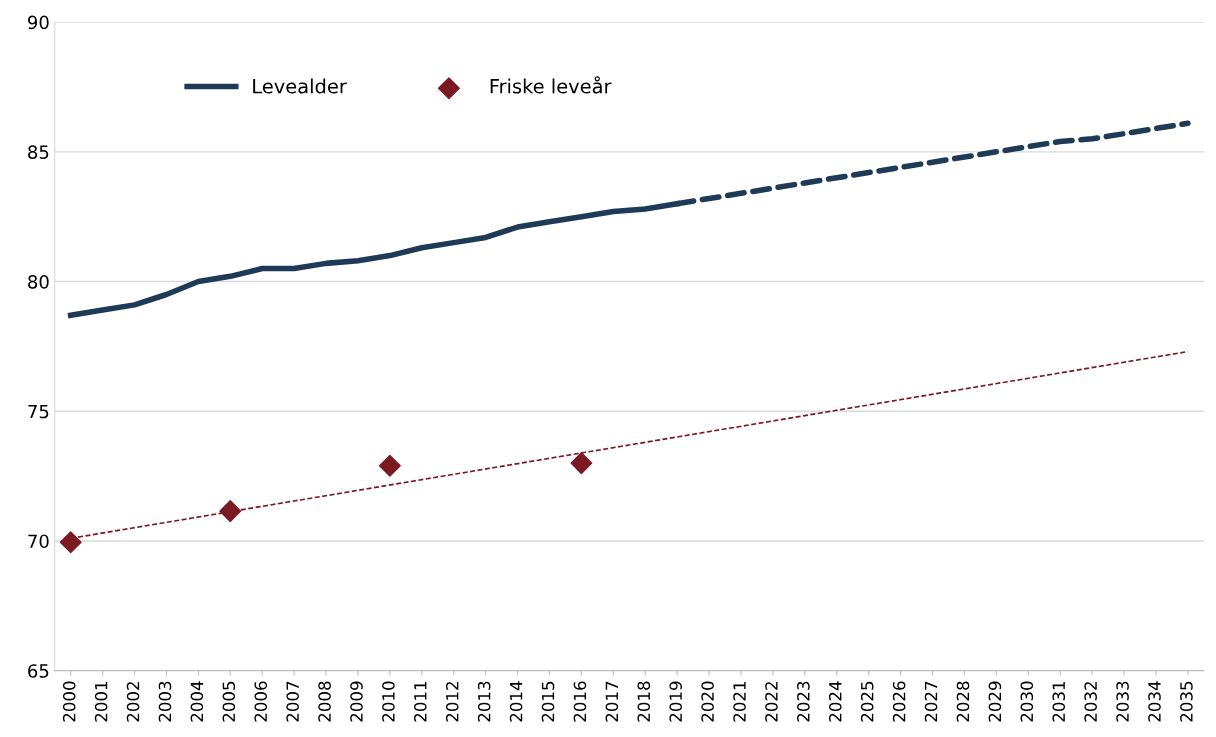  Describe the element at coordinates (197, 701) in the screenshot. I see `x-tick-label: 2004` at that location.